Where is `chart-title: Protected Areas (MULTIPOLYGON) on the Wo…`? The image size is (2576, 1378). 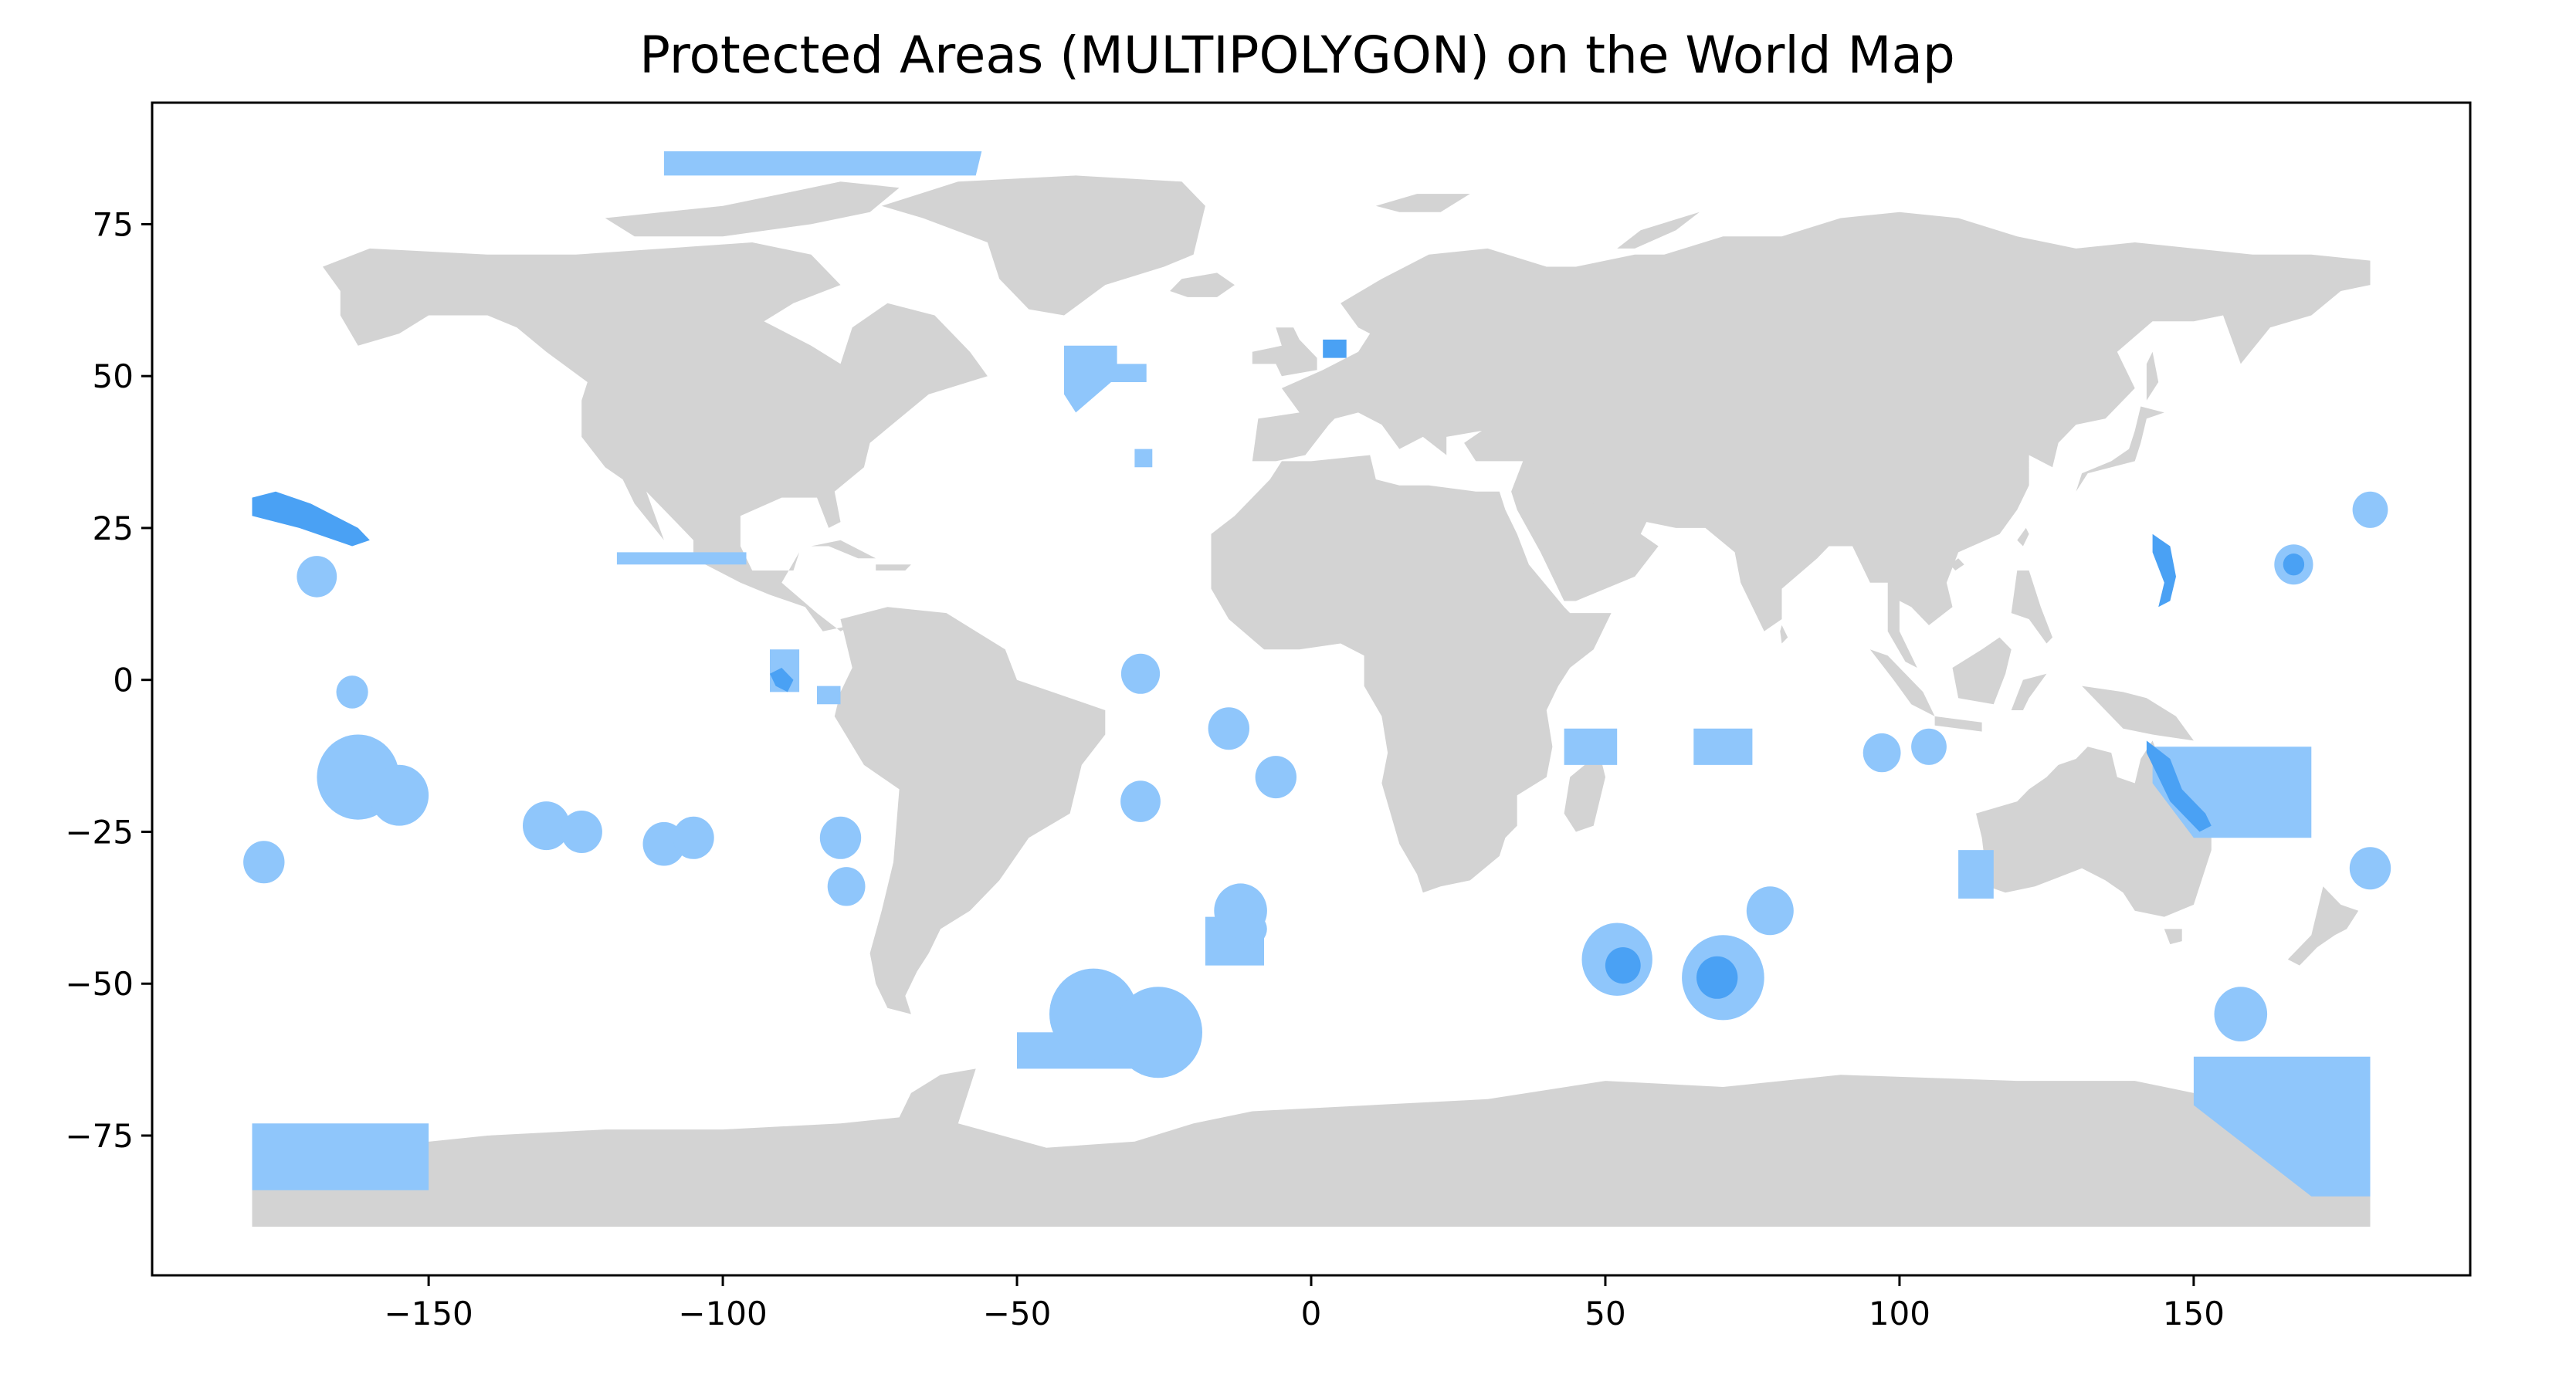 chart-title: Protected Areas (MULTIPOLYGON) on the Wo… is located at coordinates (1297, 55).